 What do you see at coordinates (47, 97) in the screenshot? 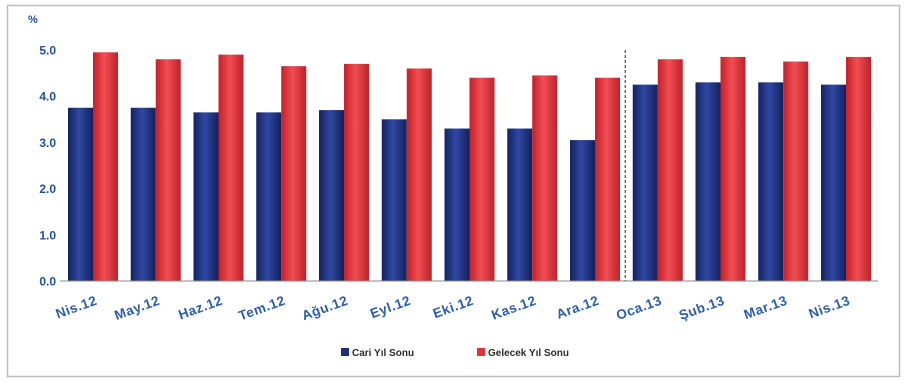
I see `y-tick-label-4: 4.0` at bounding box center [47, 97].